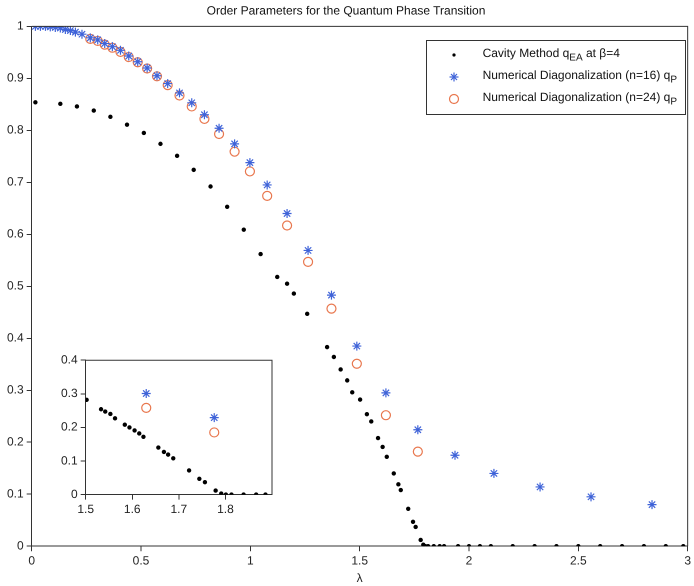 The image size is (694, 586). Describe the element at coordinates (15, 441) in the screenshot. I see `y-tick-label: 0.2` at that location.